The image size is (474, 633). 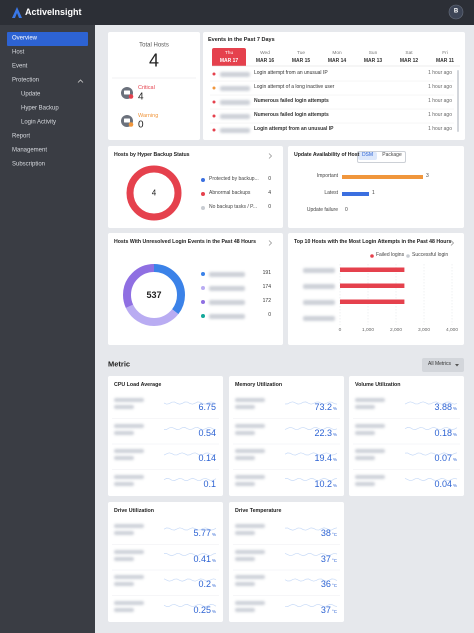 I want to click on value: 0.14, so click(x=207, y=458).